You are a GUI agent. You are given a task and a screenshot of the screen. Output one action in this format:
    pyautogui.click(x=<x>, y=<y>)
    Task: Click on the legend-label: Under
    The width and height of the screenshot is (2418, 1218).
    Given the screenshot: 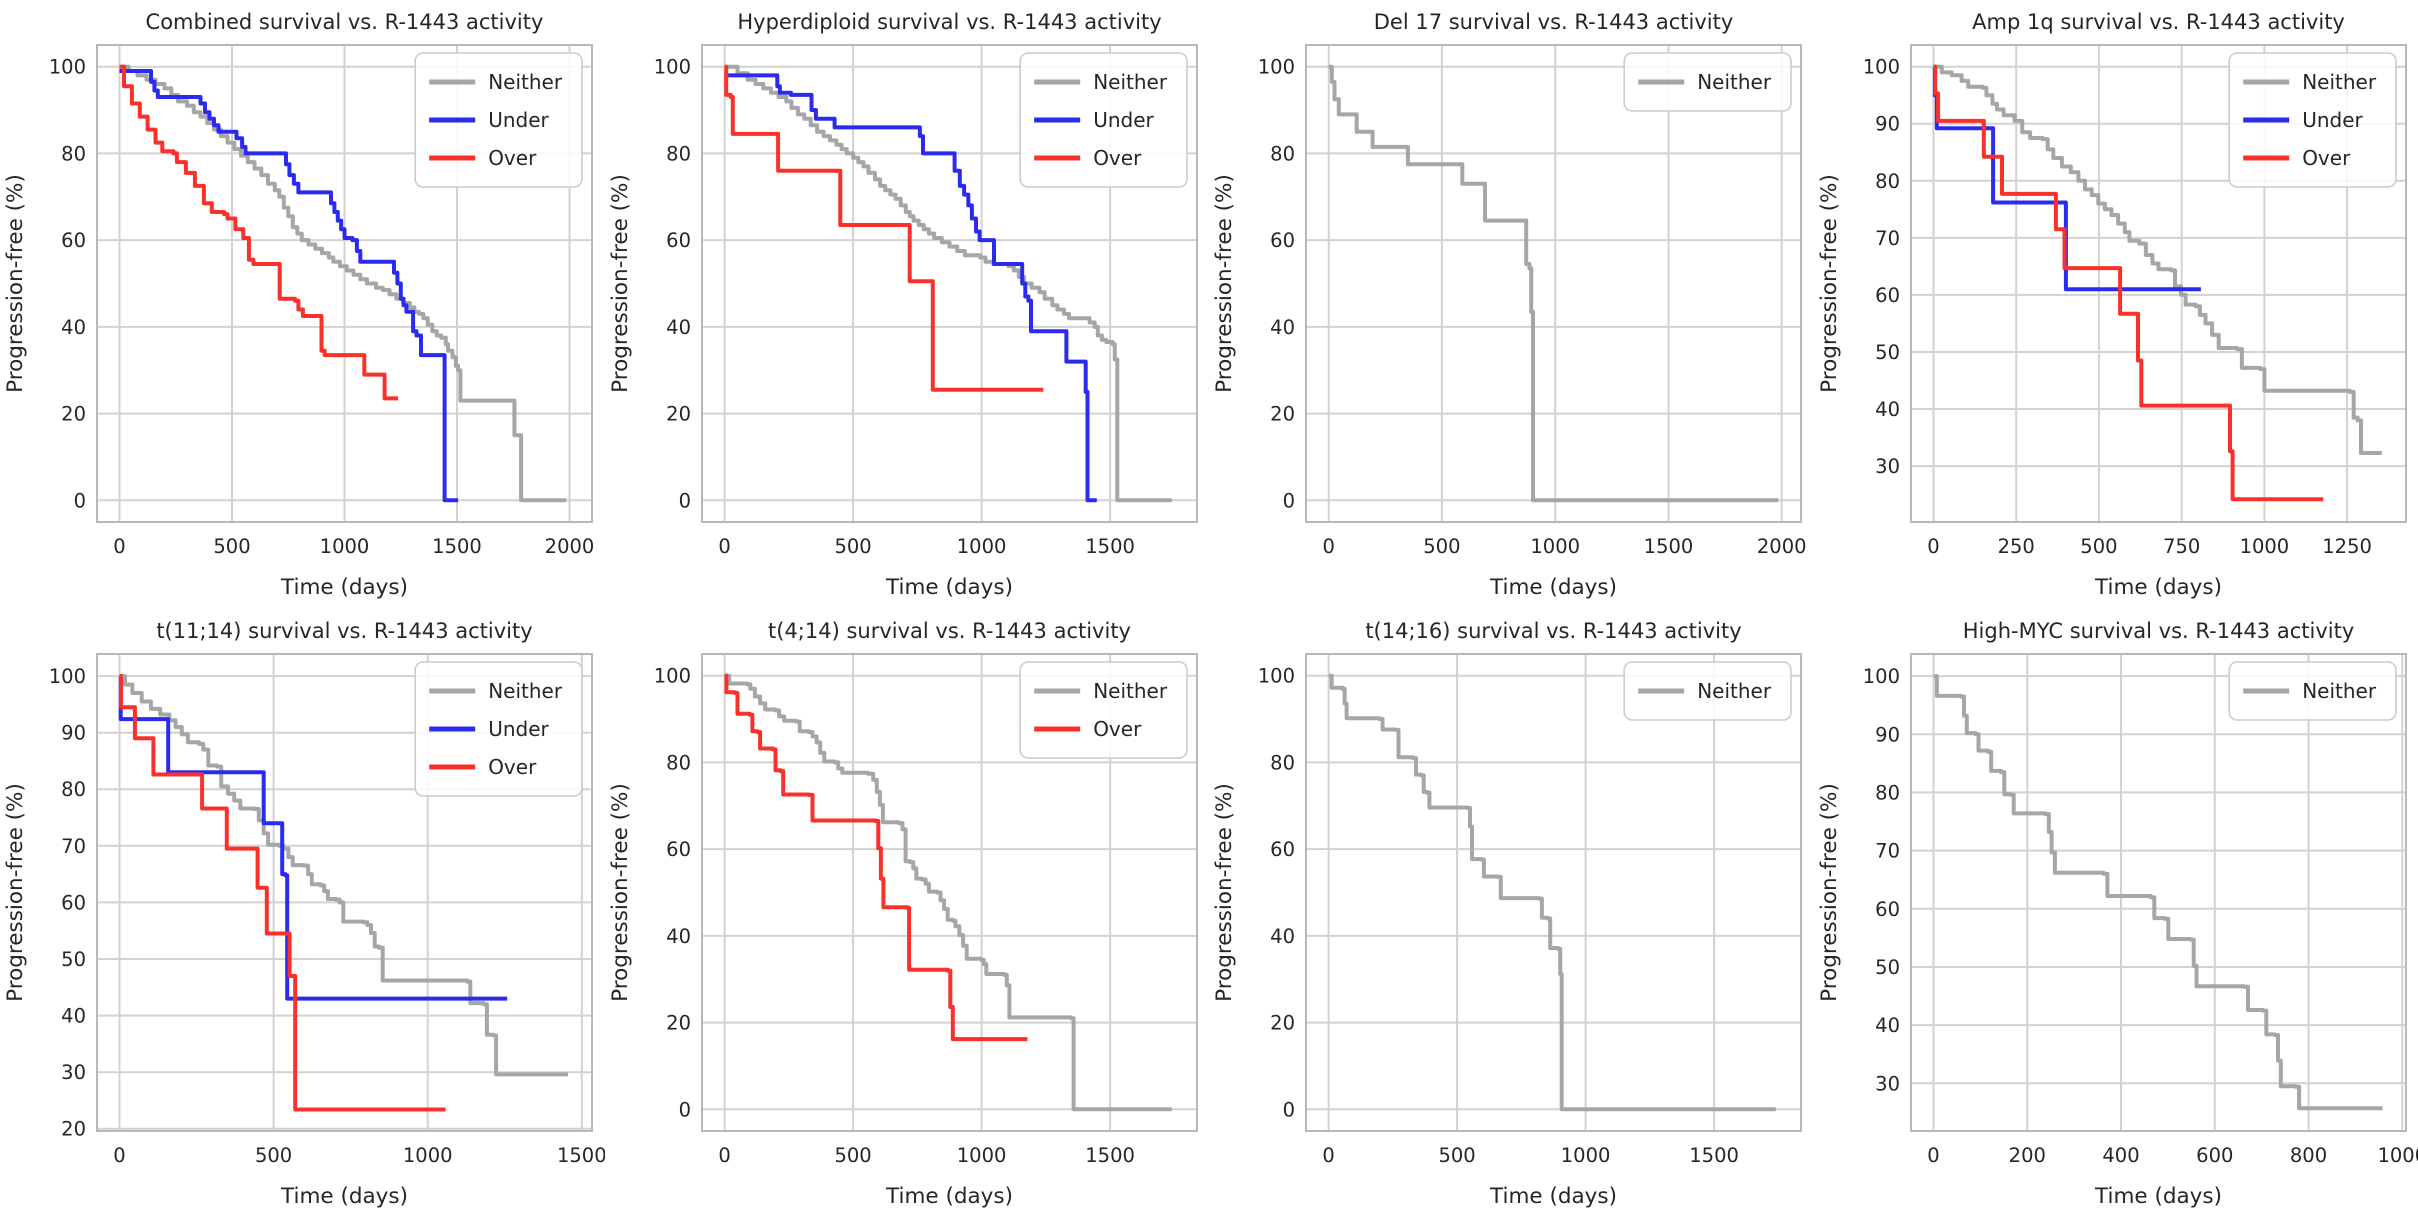 What is the action you would take?
    pyautogui.click(x=1123, y=120)
    